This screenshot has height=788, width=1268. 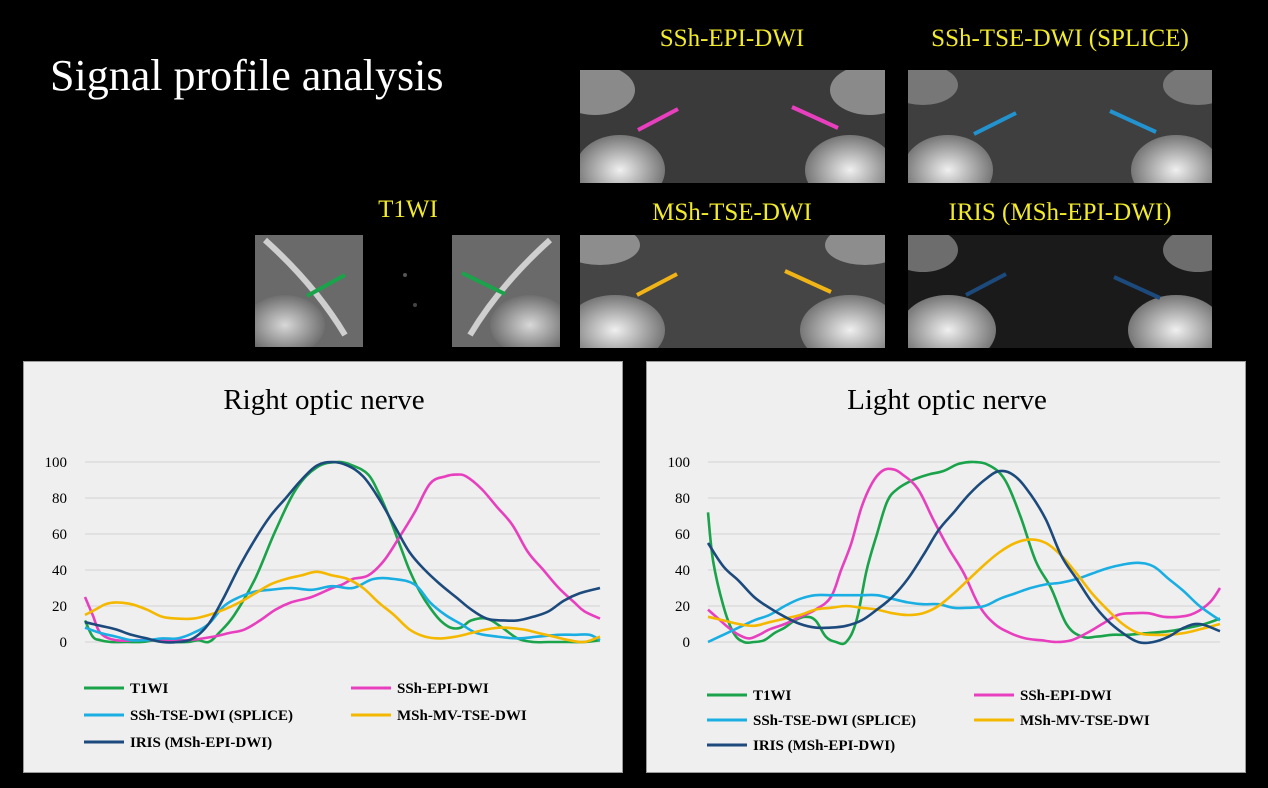 What do you see at coordinates (947, 400) in the screenshot?
I see `chart-title: Light optic nerve` at bounding box center [947, 400].